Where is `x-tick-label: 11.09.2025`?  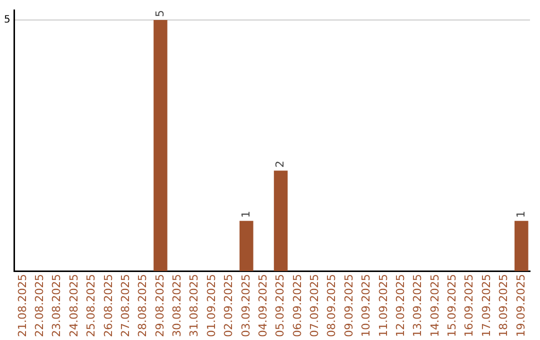 x-tick-label: 11.09.2025 is located at coordinates (383, 306).